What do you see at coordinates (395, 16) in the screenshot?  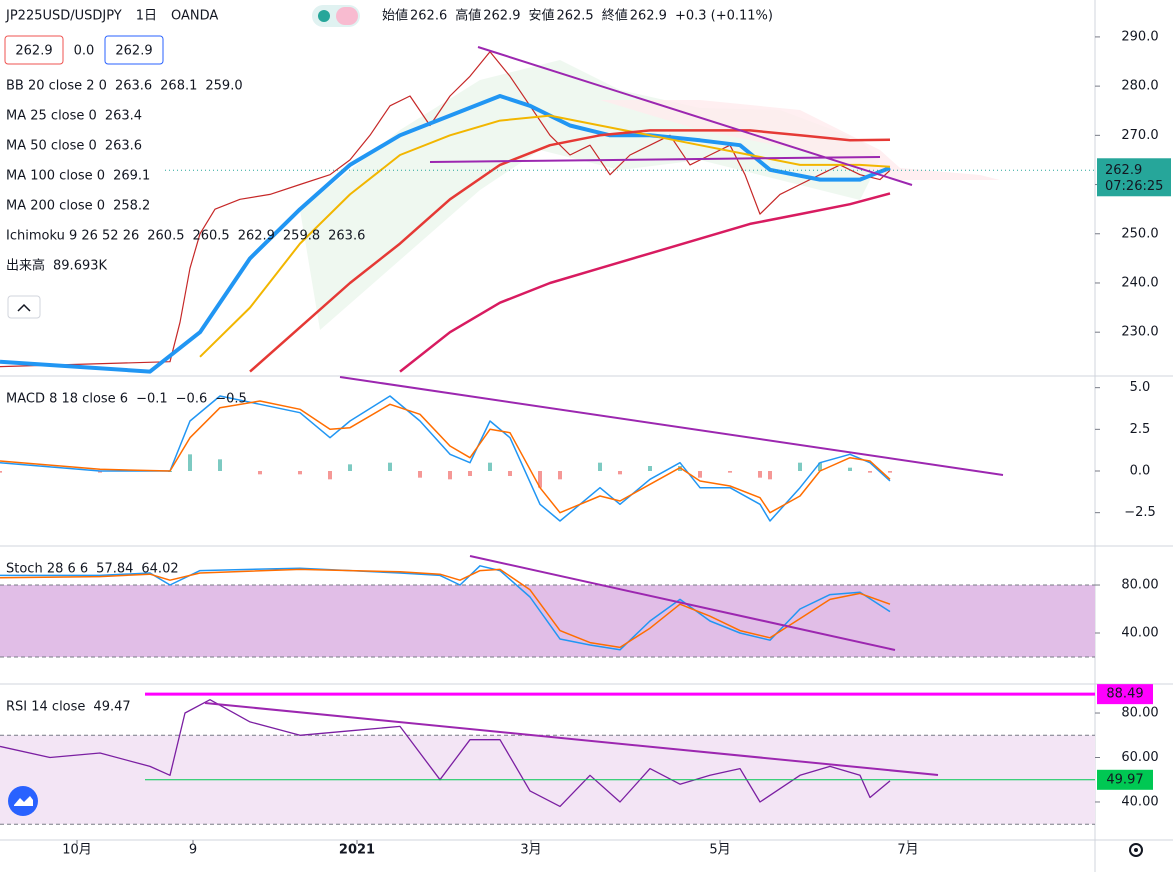 I see `ohlc-label: 始値` at bounding box center [395, 16].